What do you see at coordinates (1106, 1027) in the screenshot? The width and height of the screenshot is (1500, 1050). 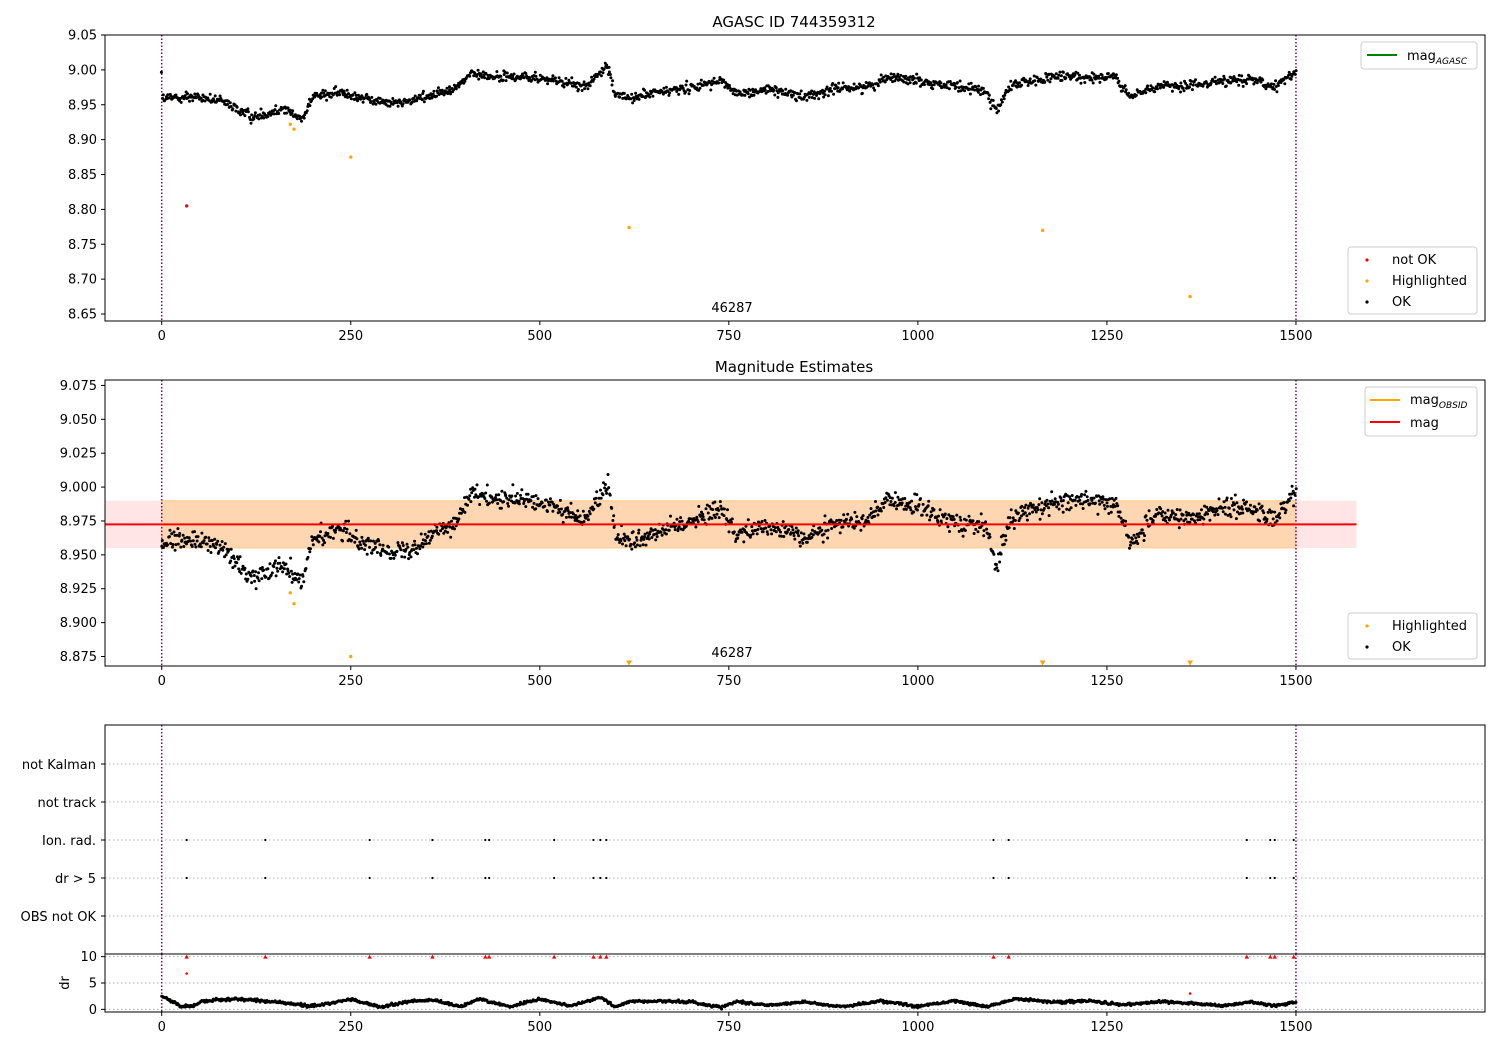 I see `x-tick-label: 1250` at bounding box center [1106, 1027].